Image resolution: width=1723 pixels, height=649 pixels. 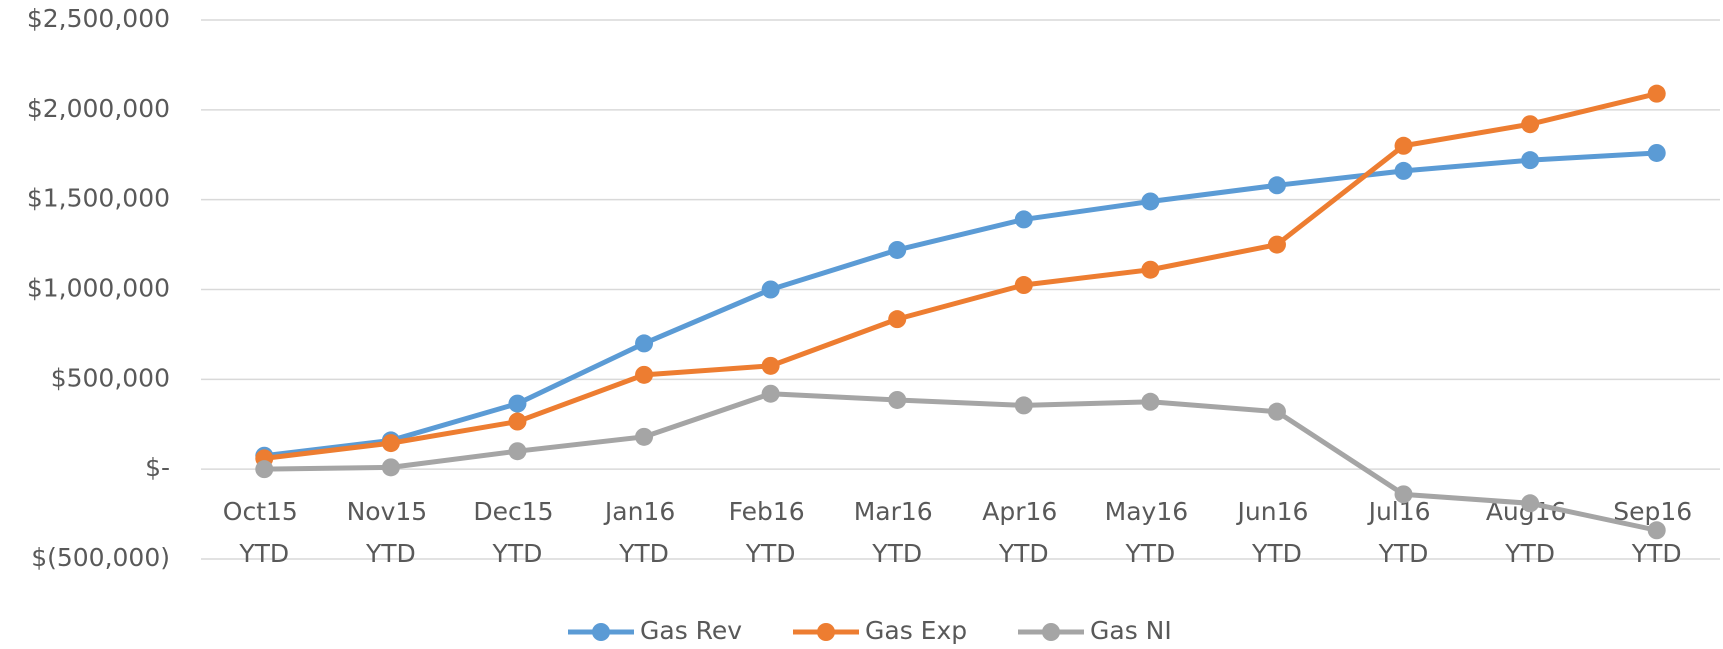 What do you see at coordinates (98, 288) in the screenshot?
I see `y-tick-label: $1,000,000` at bounding box center [98, 288].